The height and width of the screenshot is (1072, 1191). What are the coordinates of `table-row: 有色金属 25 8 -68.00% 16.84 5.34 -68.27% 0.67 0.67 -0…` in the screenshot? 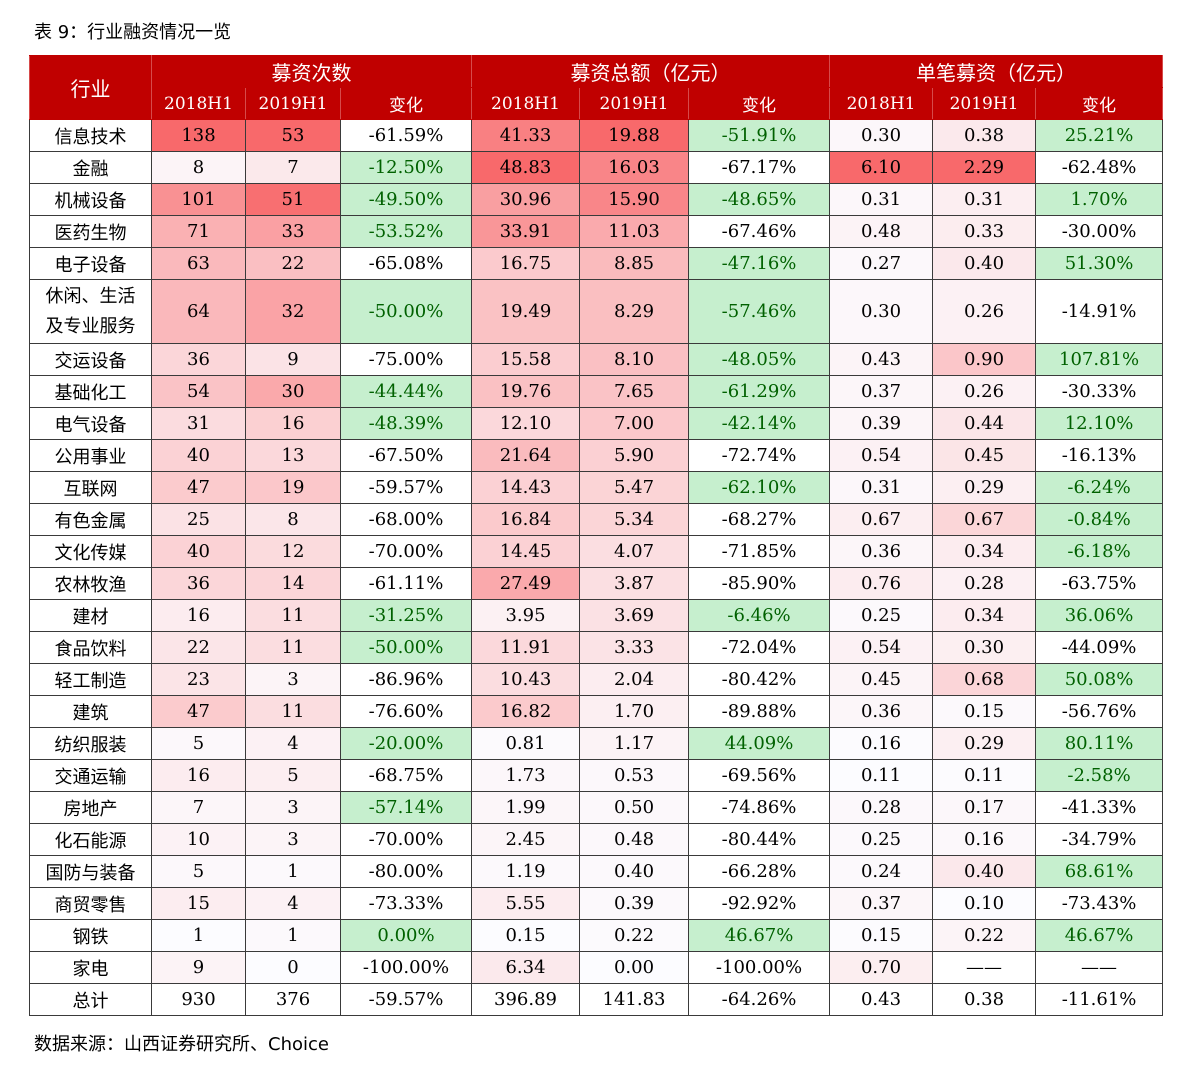 It's located at (596, 519).